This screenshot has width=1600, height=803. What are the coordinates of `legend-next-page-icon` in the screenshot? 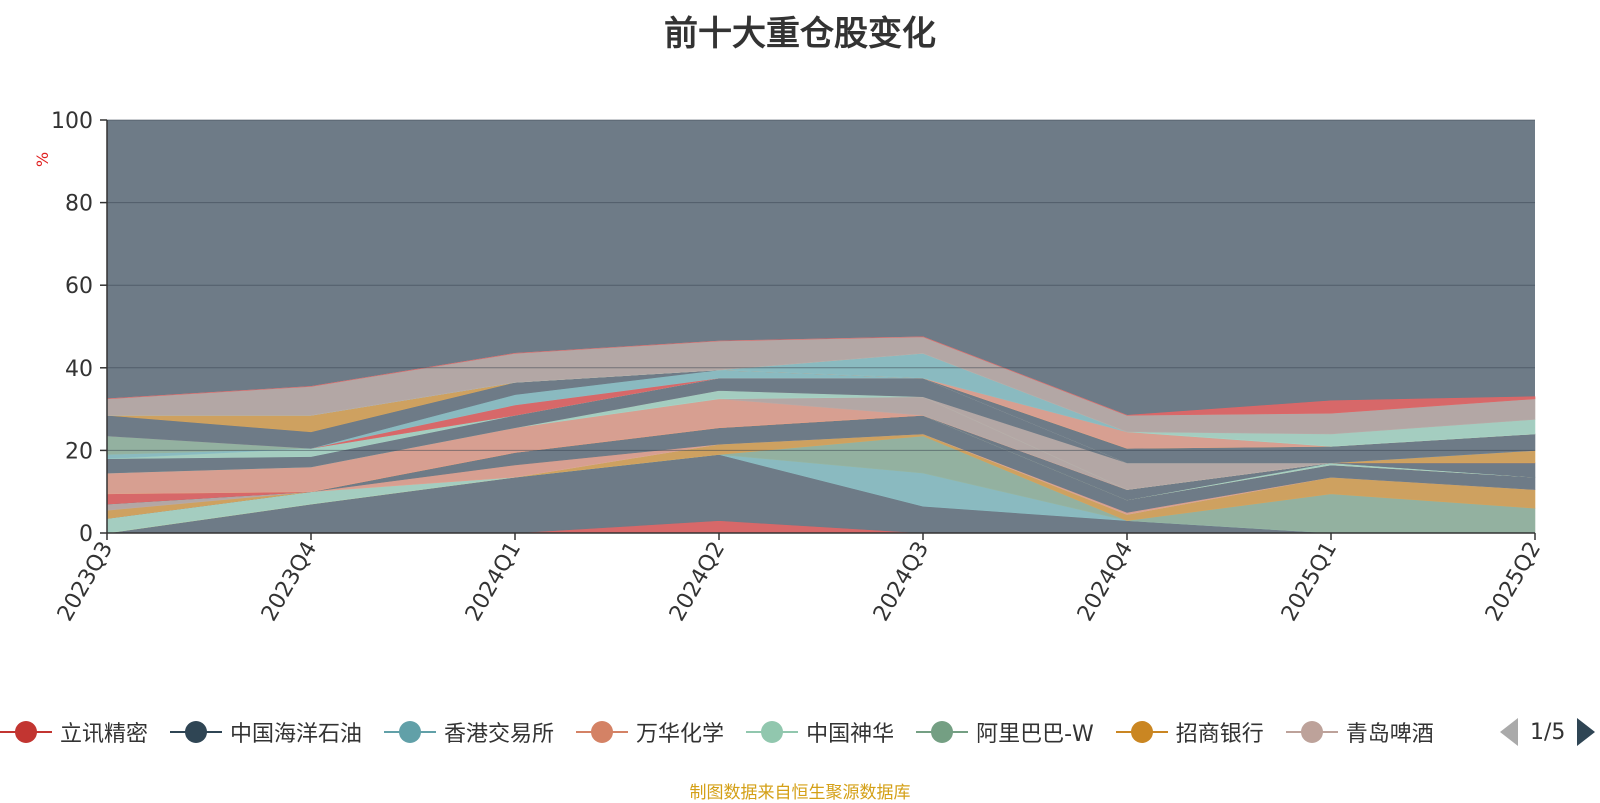 It's located at (1586, 732).